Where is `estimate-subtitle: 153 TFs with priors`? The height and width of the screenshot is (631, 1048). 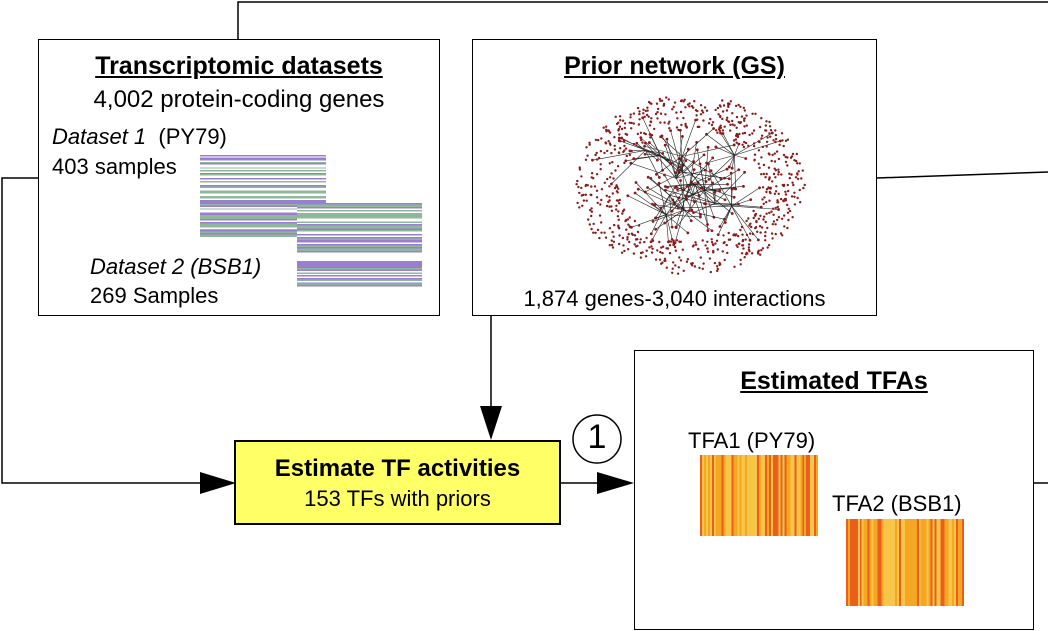
estimate-subtitle: 153 TFs with priors is located at coordinates (397, 498).